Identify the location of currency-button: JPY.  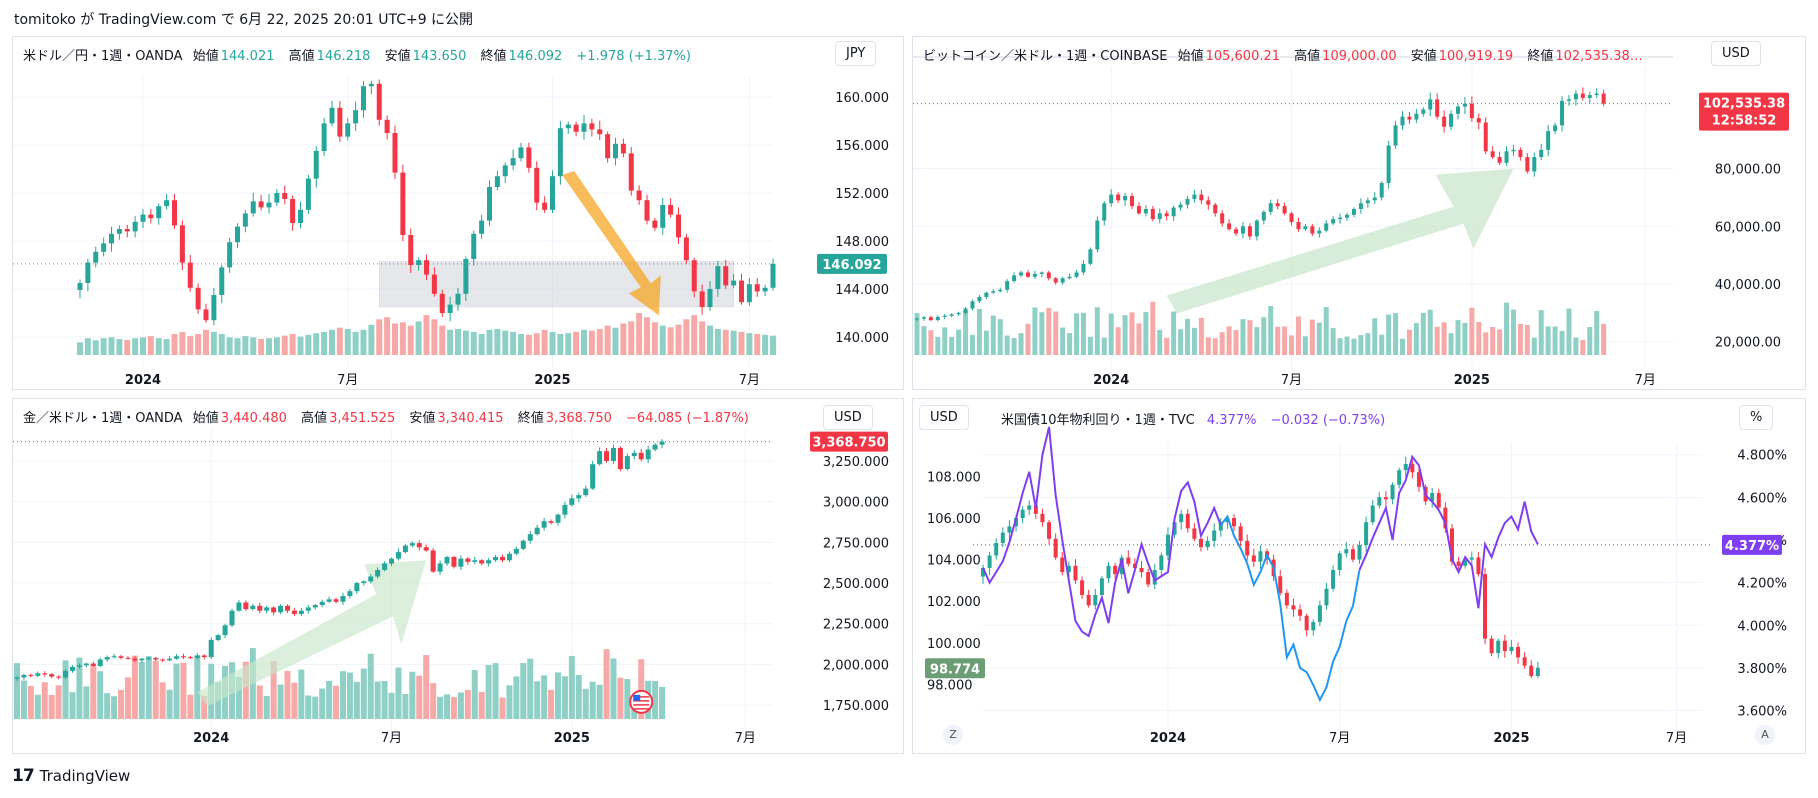
(856, 53).